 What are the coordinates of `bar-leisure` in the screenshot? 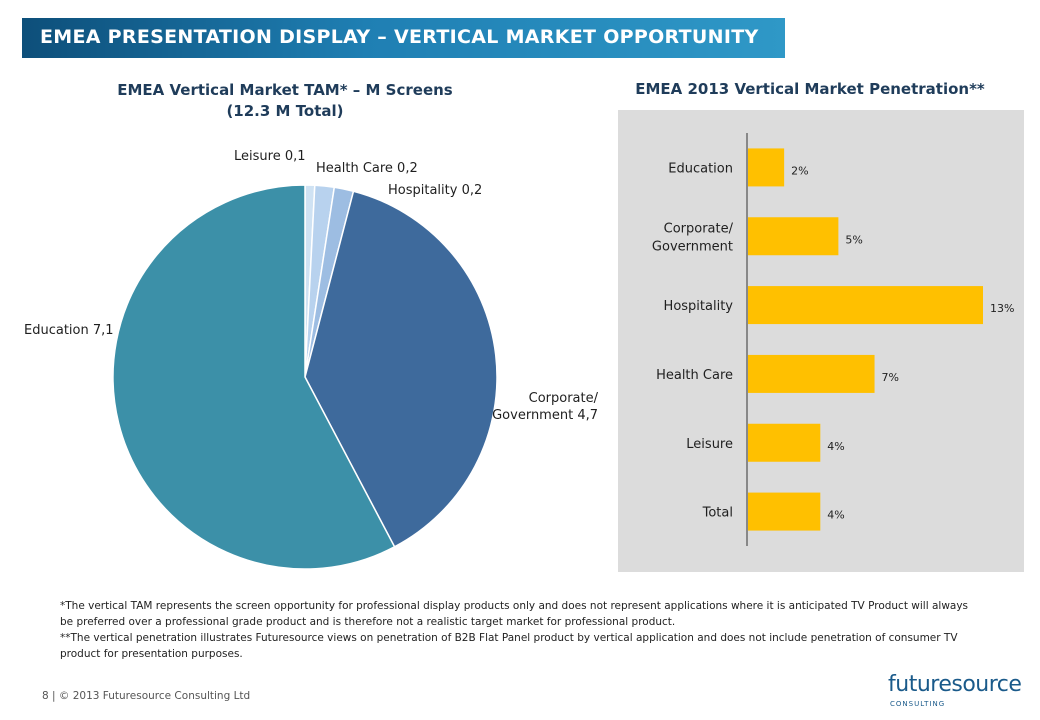 It's located at (784, 442).